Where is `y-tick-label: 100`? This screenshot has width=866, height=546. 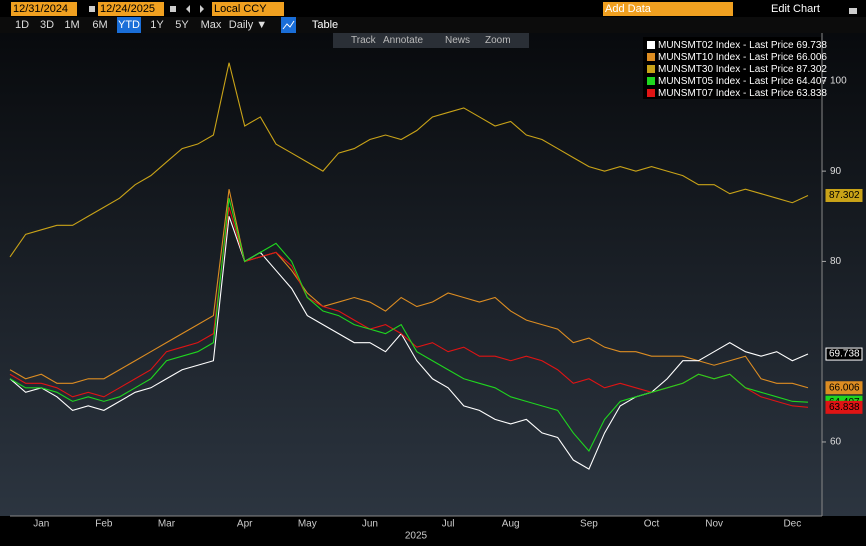
y-tick-label: 100 is located at coordinates (838, 80).